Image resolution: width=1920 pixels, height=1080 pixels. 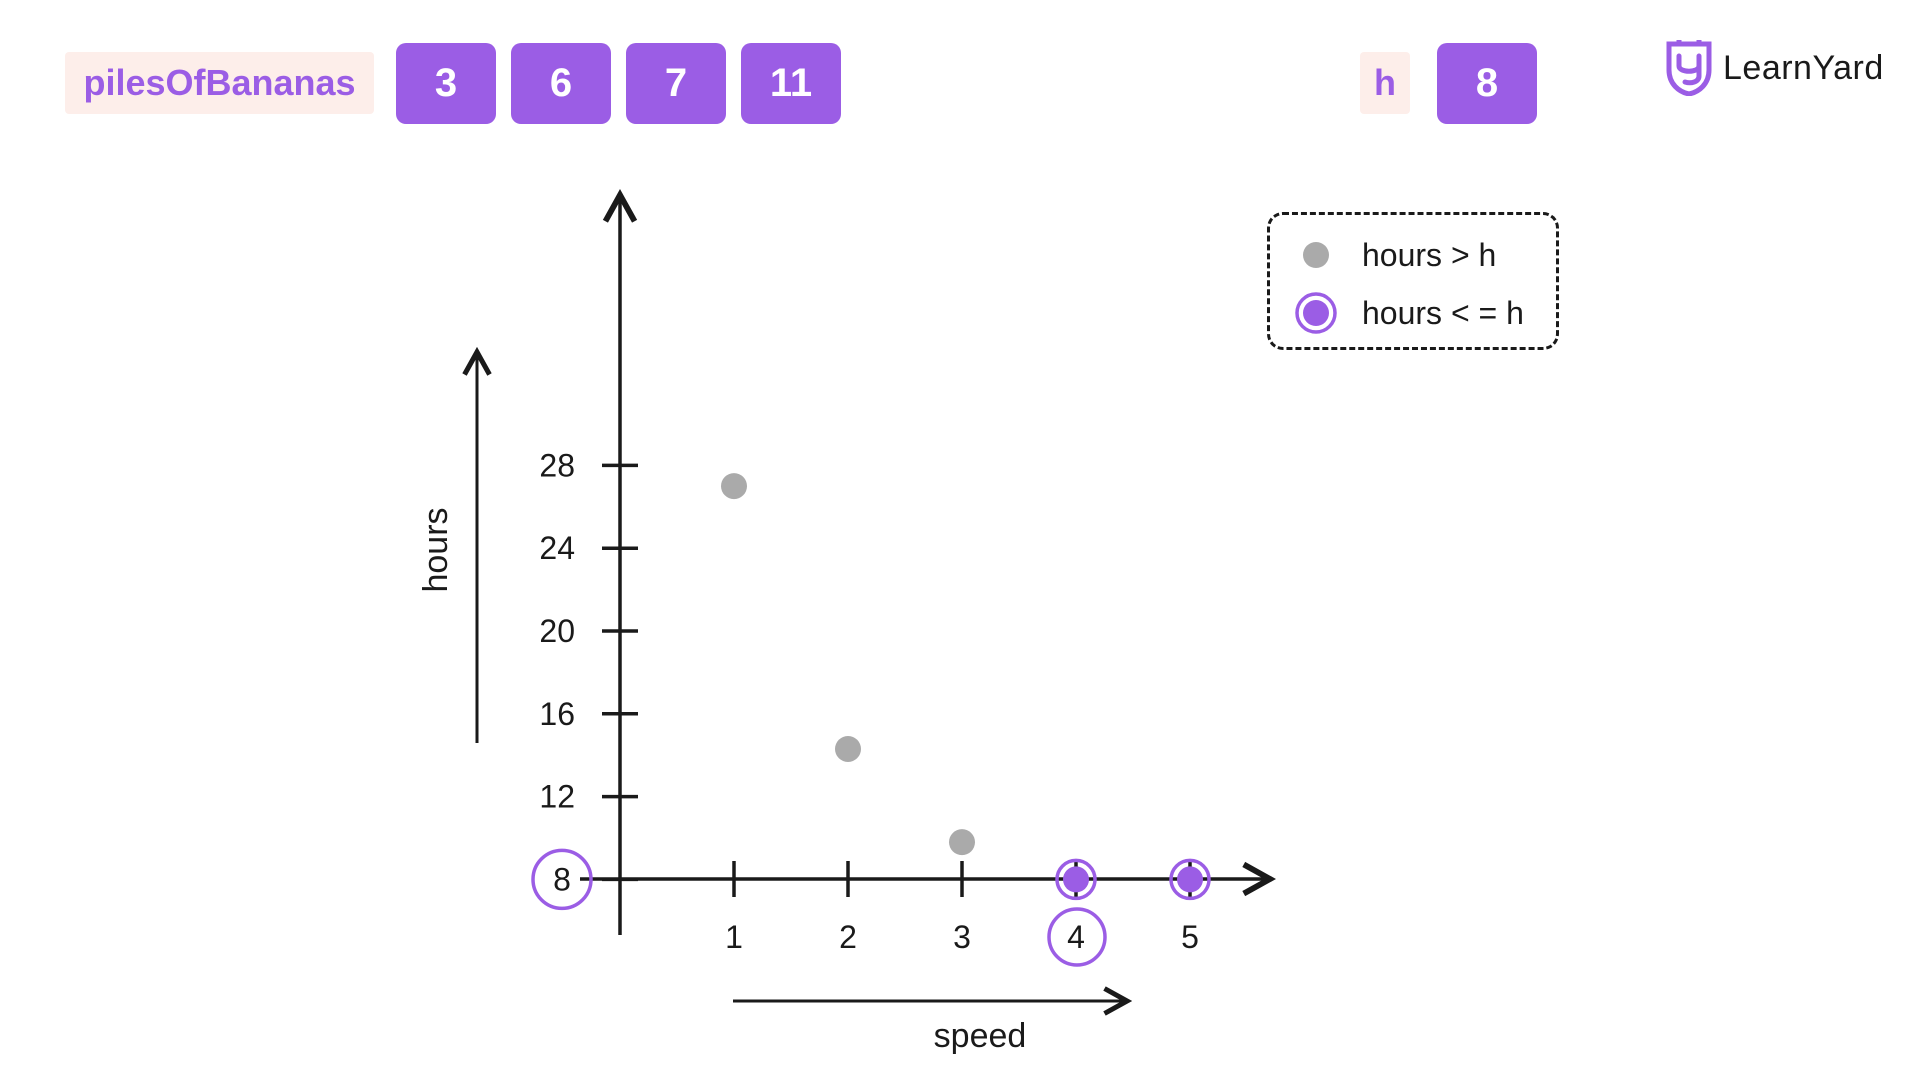 I want to click on y-tick-highlight-ring, so click(x=562, y=879).